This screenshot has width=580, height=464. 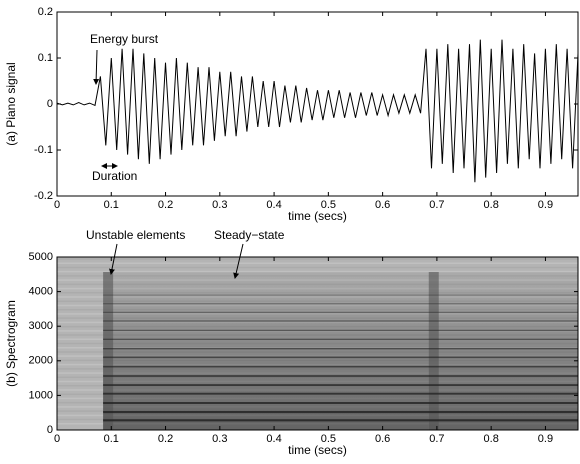 What do you see at coordinates (45, 12) in the screenshot?
I see `y-tick-label: 0.2` at bounding box center [45, 12].